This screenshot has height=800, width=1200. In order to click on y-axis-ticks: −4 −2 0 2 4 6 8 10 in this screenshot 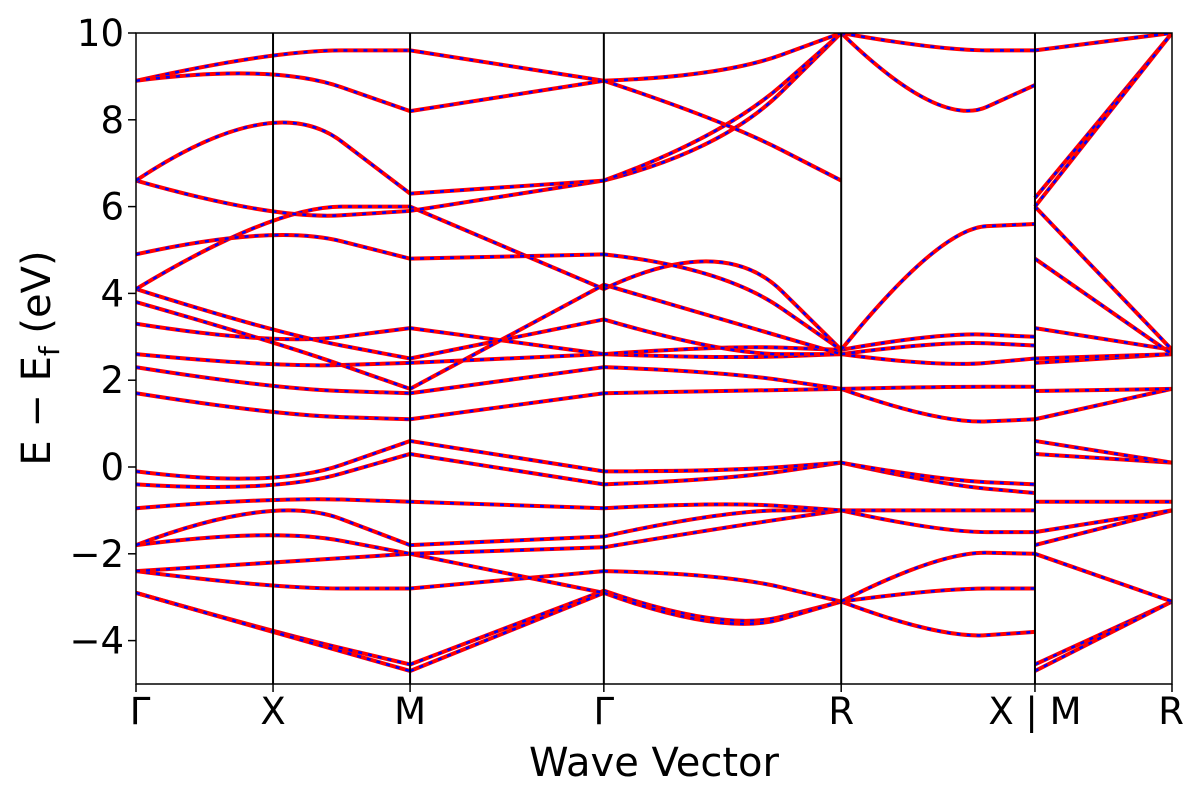, I will do `click(102, 337)`.